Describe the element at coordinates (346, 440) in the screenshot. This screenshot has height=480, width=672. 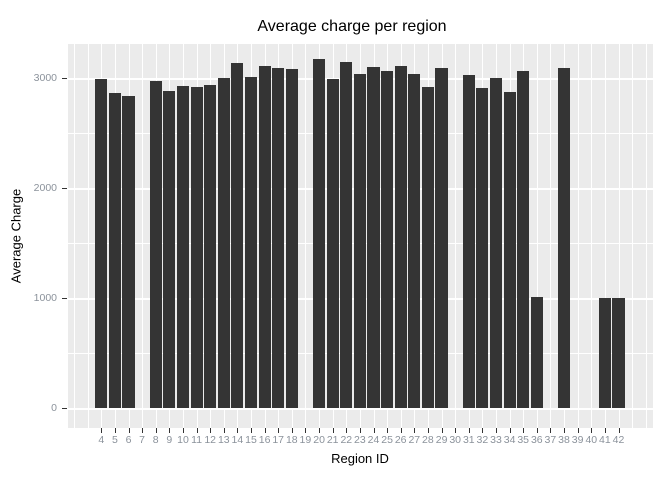
I see `x-tick-label: 22` at that location.